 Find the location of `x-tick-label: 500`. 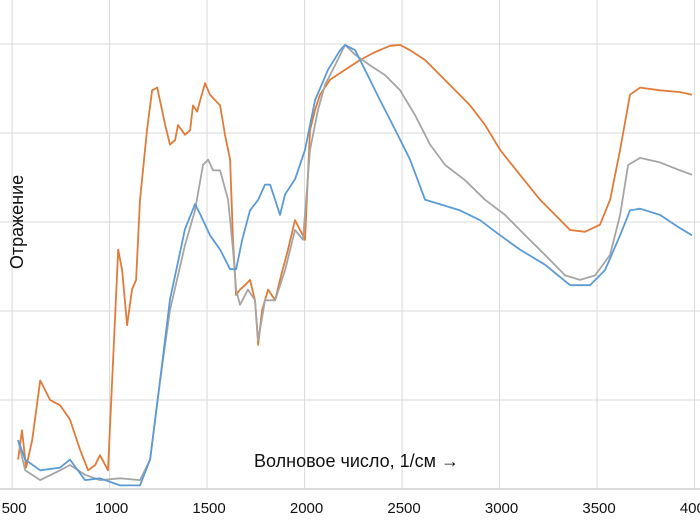

x-tick-label: 500 is located at coordinates (14, 508).